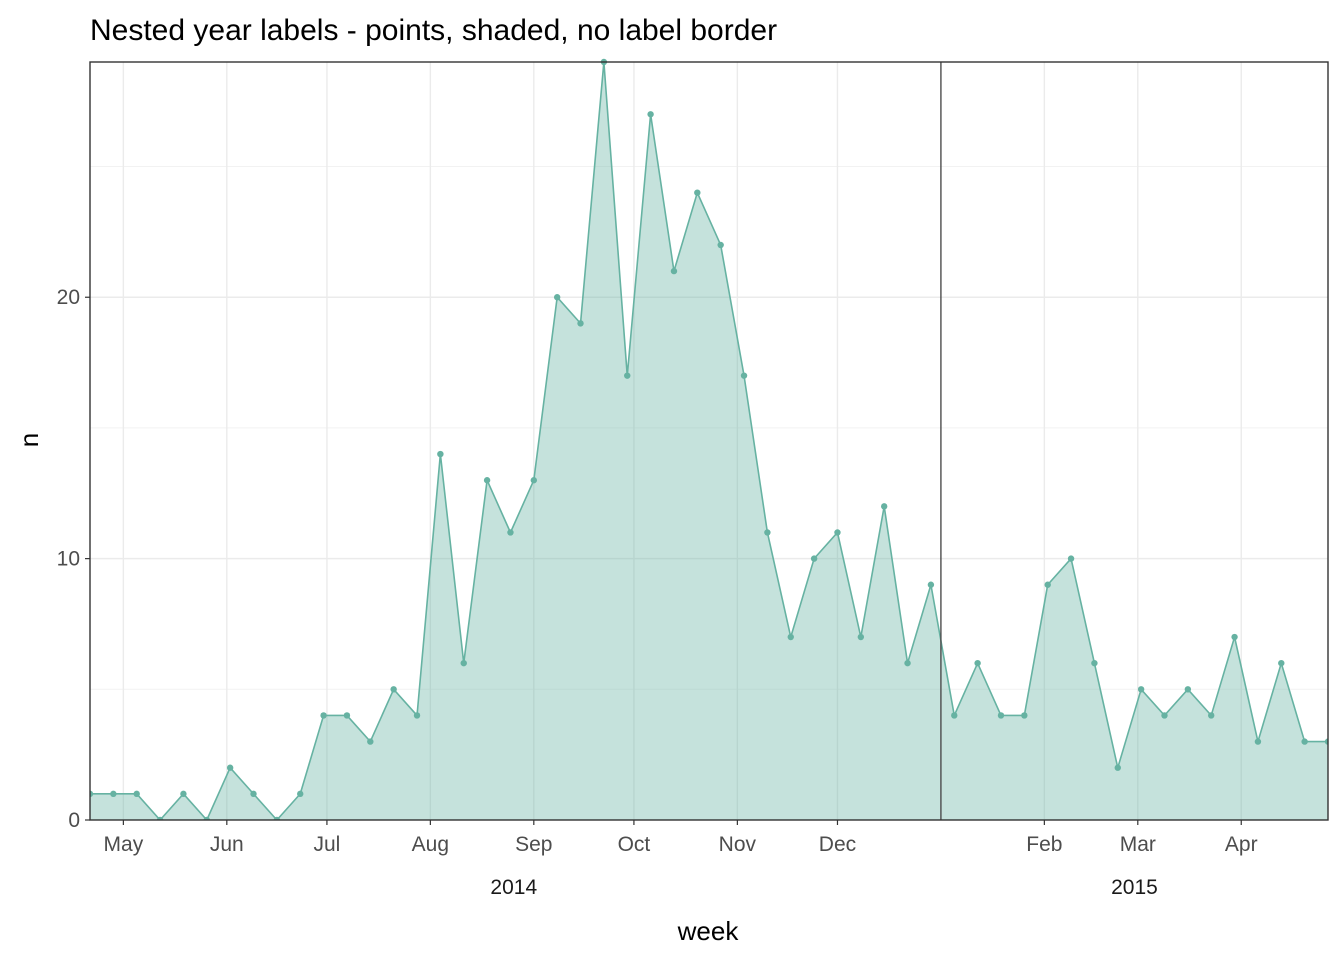 This screenshot has height=960, width=1344. What do you see at coordinates (29, 440) in the screenshot?
I see `y-axis-title: n` at bounding box center [29, 440].